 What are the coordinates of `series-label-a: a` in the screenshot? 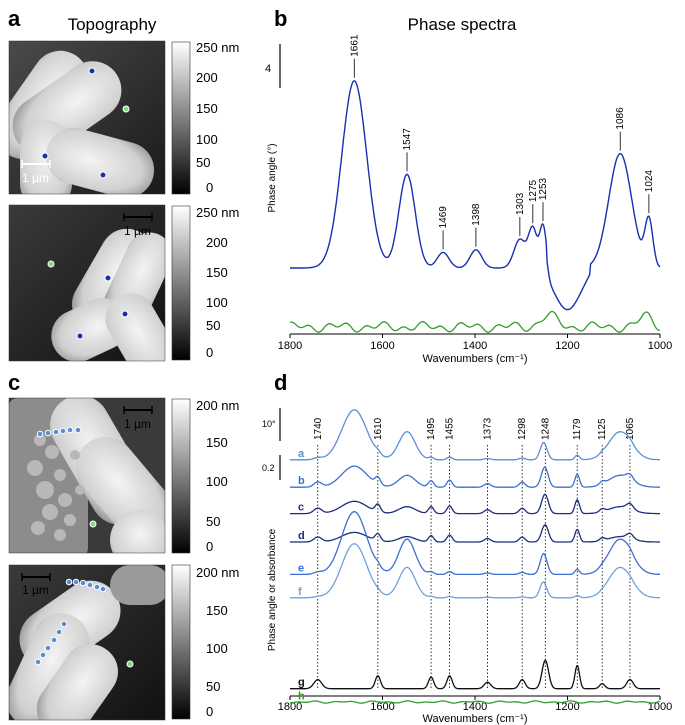 It's located at (301, 454).